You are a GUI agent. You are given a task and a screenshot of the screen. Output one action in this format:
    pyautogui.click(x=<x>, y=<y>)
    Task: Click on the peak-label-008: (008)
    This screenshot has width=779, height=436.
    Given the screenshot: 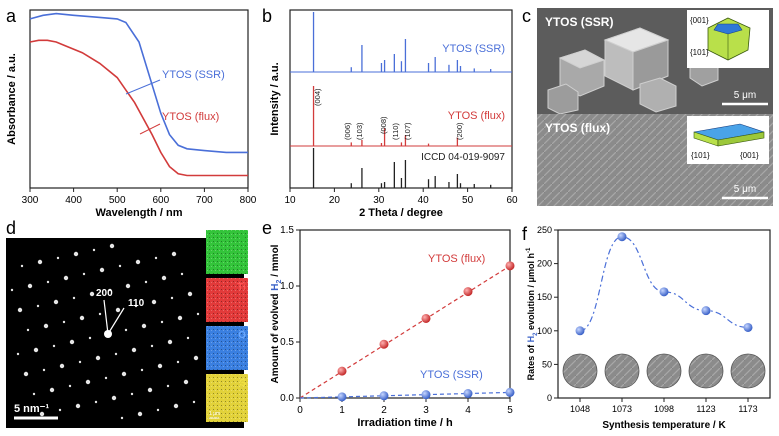 What is the action you would take?
    pyautogui.click(x=383, y=125)
    